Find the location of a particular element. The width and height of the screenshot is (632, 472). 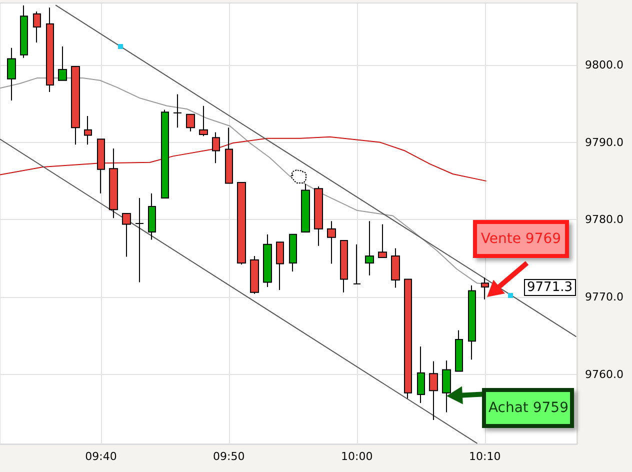

x-tick-label: 09:40 is located at coordinates (101, 456).